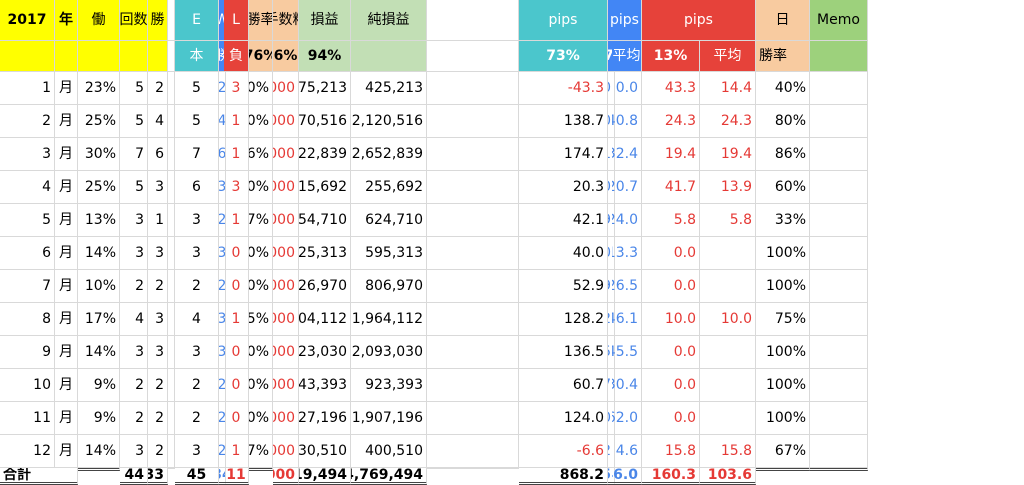 The width and height of the screenshot is (1024, 485). What do you see at coordinates (134, 56) in the screenshot?
I see `kaisu-sub` at bounding box center [134, 56].